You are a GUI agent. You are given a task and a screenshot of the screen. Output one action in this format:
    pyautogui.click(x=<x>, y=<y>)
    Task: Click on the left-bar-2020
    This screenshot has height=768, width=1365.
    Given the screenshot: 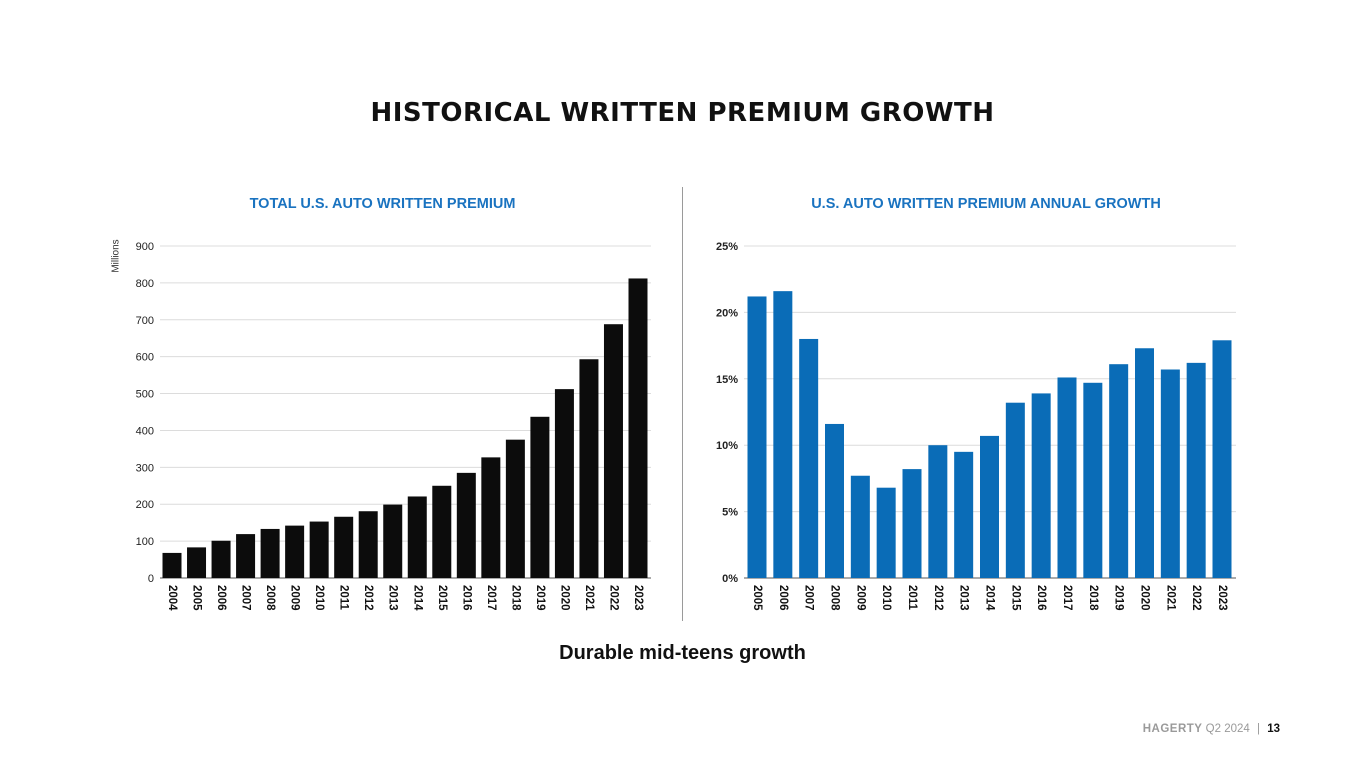 What is the action you would take?
    pyautogui.click(x=564, y=483)
    